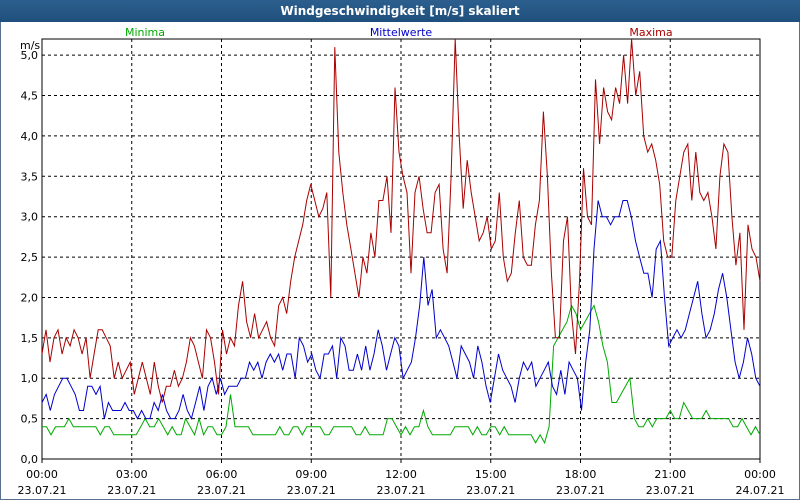  I want to click on y-tick-label: 0,5, so click(30, 419).